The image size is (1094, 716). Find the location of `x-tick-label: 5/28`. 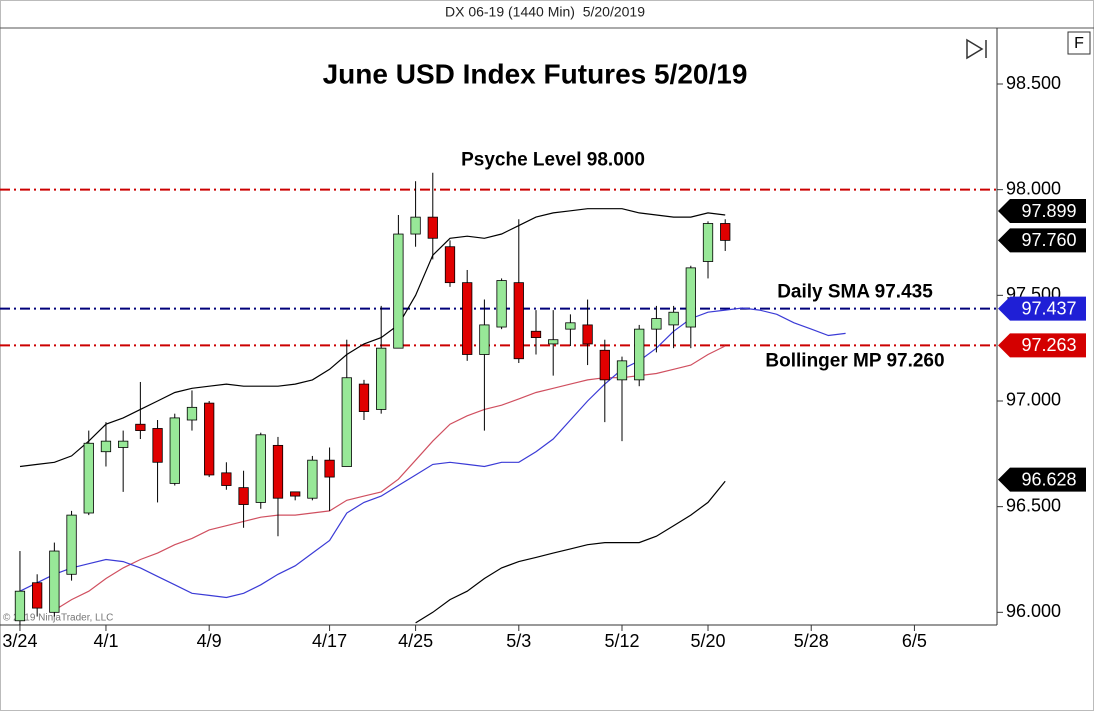

x-tick-label: 5/28 is located at coordinates (811, 641).